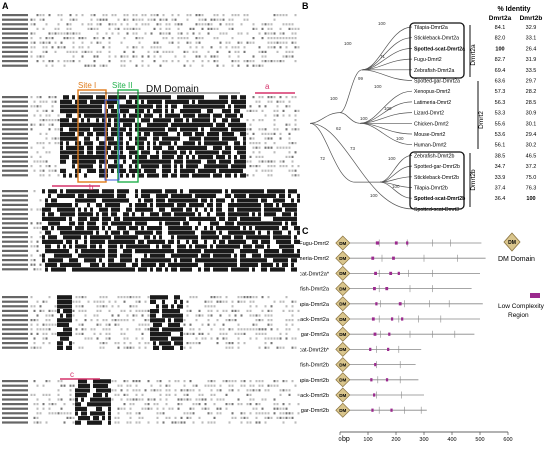  I want to click on tree-branch, so click(396, 174).